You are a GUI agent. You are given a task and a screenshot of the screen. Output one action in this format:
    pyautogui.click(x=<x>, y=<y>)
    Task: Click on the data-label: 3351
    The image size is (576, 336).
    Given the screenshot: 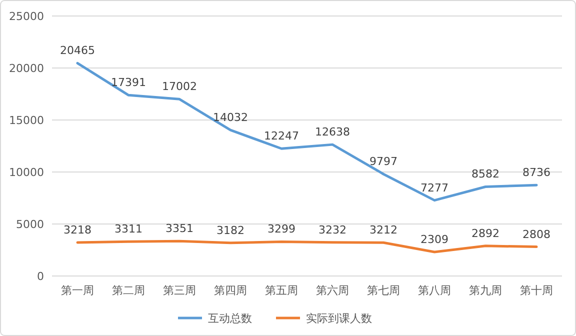 What is the action you would take?
    pyautogui.click(x=180, y=229)
    